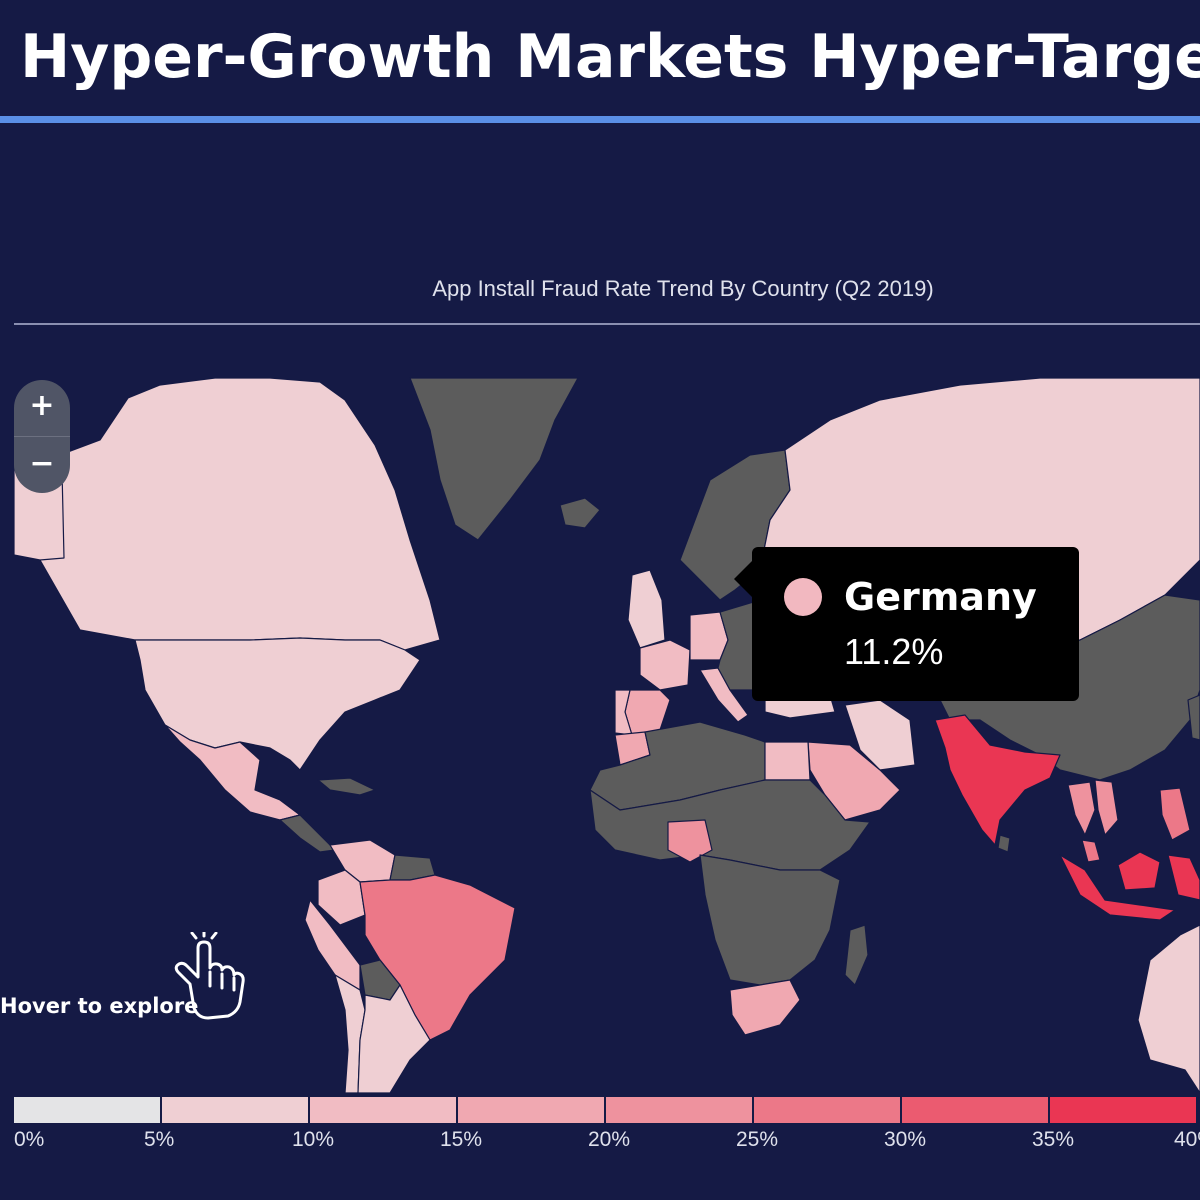 The width and height of the screenshot is (1200, 1200). What do you see at coordinates (743, 579) in the screenshot?
I see `tooltip-arrow` at bounding box center [743, 579].